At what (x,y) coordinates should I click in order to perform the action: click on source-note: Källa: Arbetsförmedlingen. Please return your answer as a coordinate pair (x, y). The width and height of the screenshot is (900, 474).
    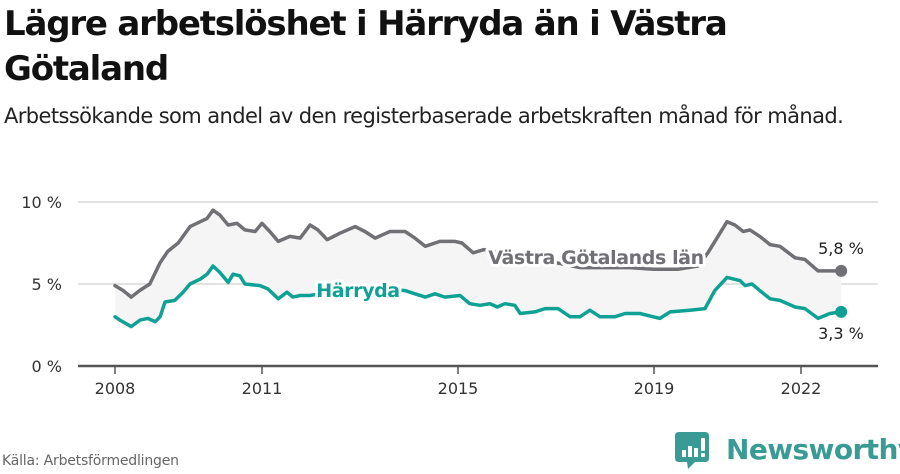
    Looking at the image, I should click on (90, 461).